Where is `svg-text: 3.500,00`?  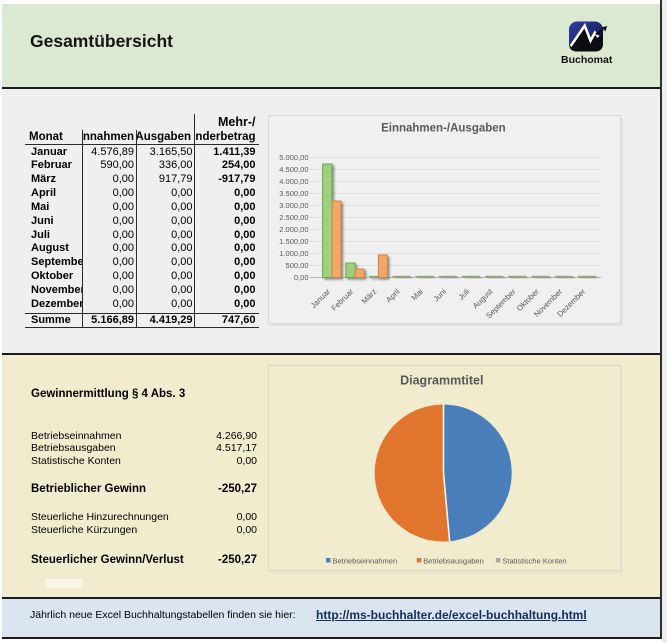
svg-text: 3.500,00 is located at coordinates (293, 193).